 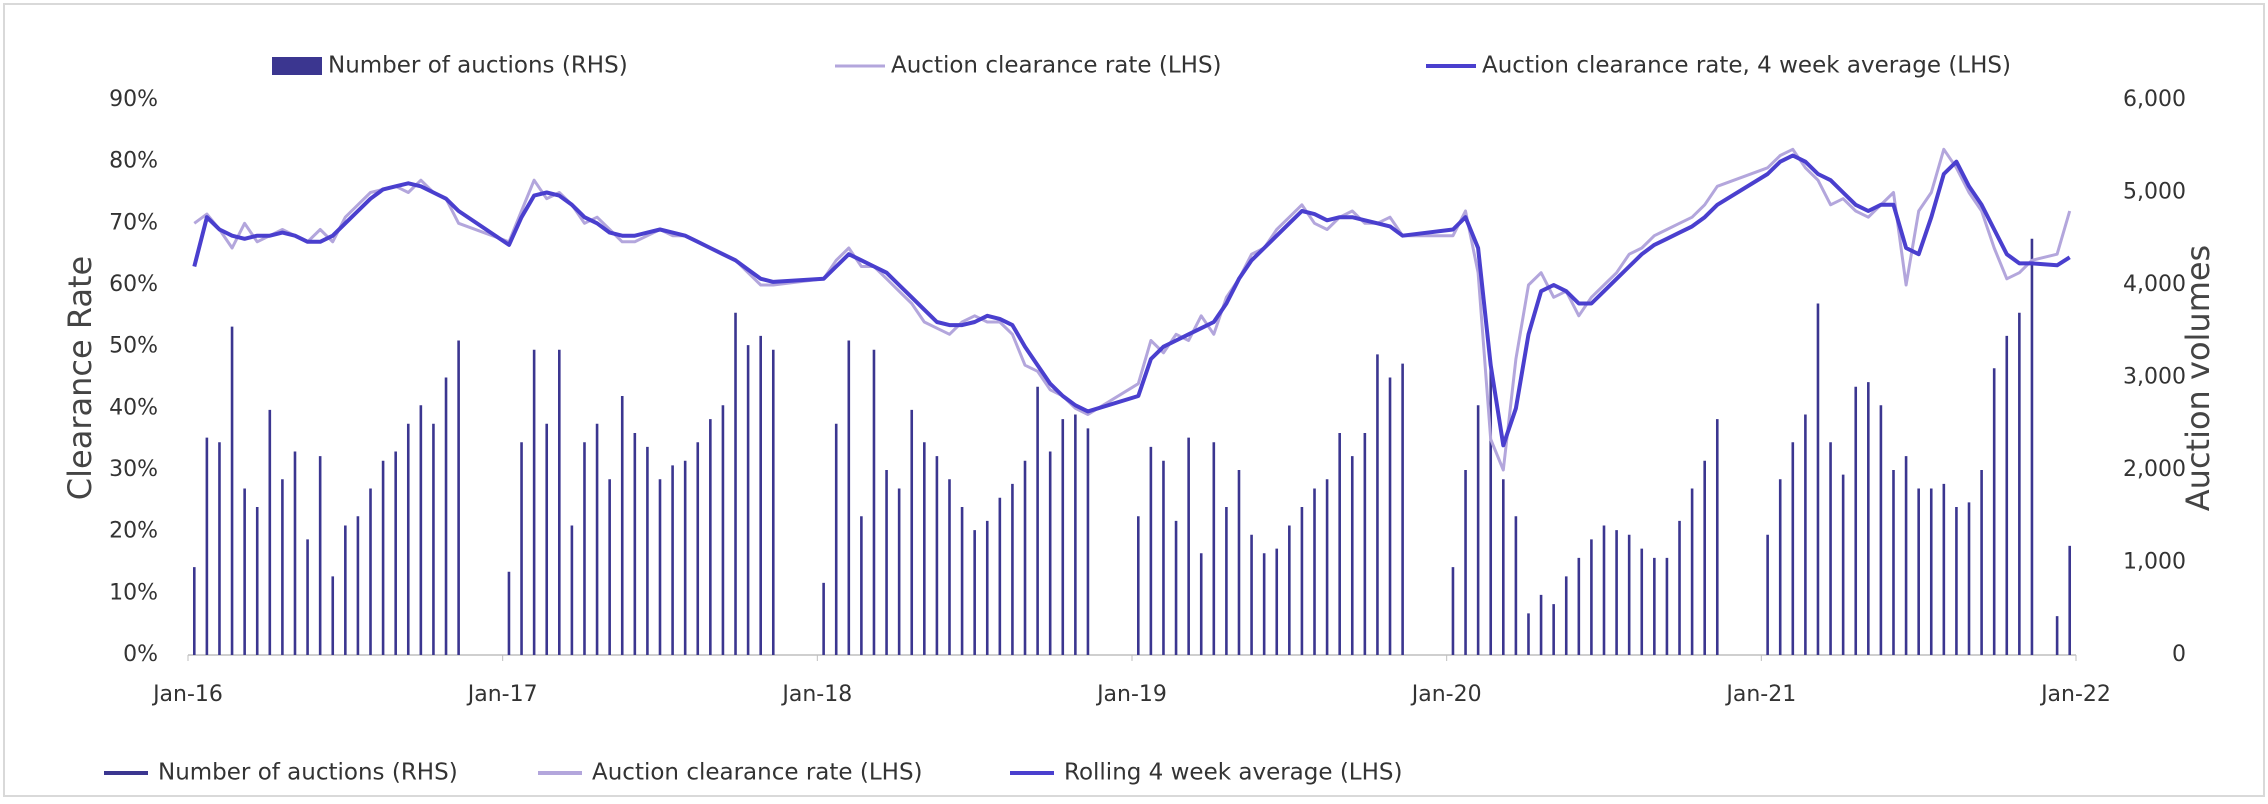 What do you see at coordinates (2154, 99) in the screenshot?
I see `y2-tick-label: 6,000` at bounding box center [2154, 99].